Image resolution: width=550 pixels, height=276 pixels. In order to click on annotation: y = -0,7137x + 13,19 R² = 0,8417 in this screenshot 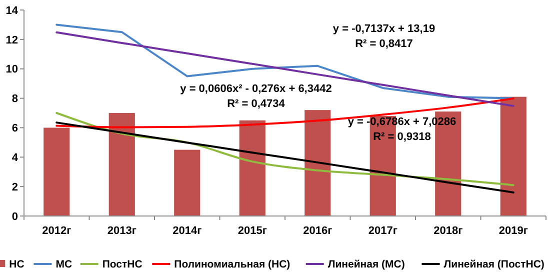, I will do `click(384, 36)`.